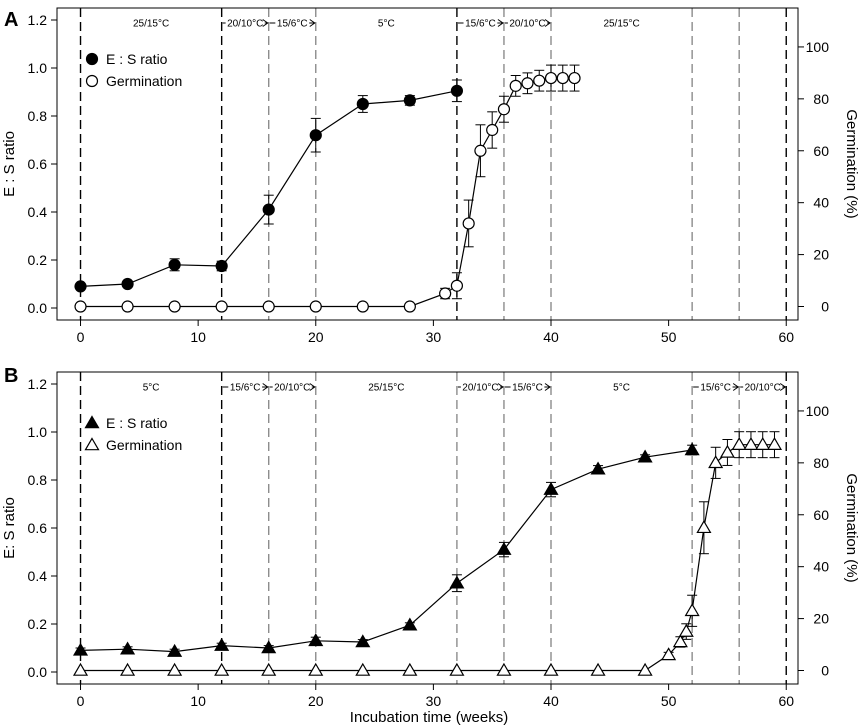 Image resolution: width=859 pixels, height=728 pixels. What do you see at coordinates (38, 116) in the screenshot?
I see `y-tick-label: 0.8` at bounding box center [38, 116].